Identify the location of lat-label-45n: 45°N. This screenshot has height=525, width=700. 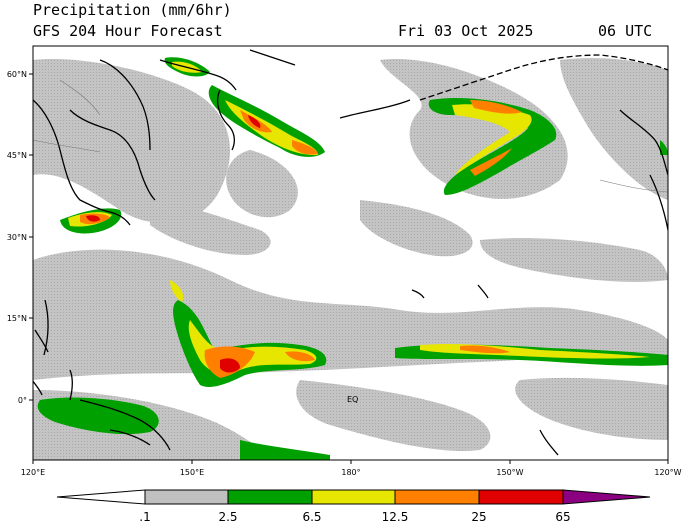
(17, 155).